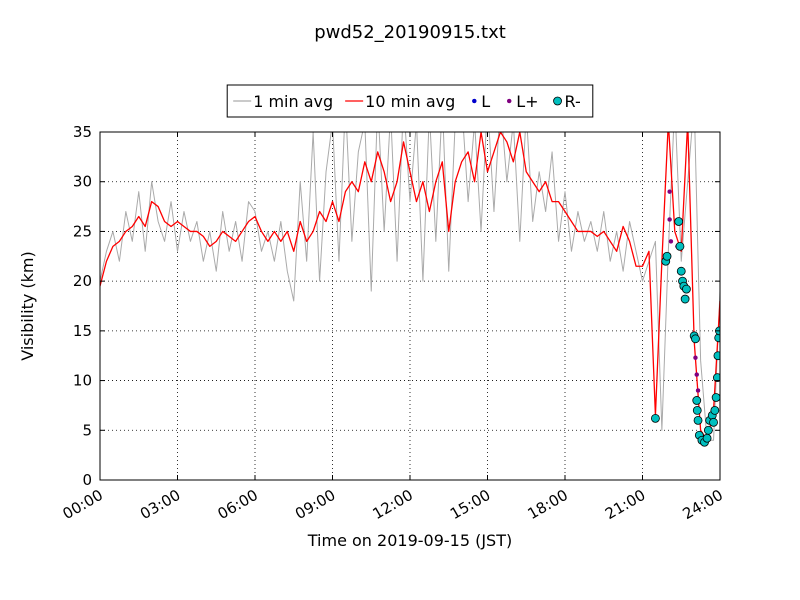 The image size is (800, 600). Describe the element at coordinates (87, 480) in the screenshot. I see `y-tick-label: 0` at that location.